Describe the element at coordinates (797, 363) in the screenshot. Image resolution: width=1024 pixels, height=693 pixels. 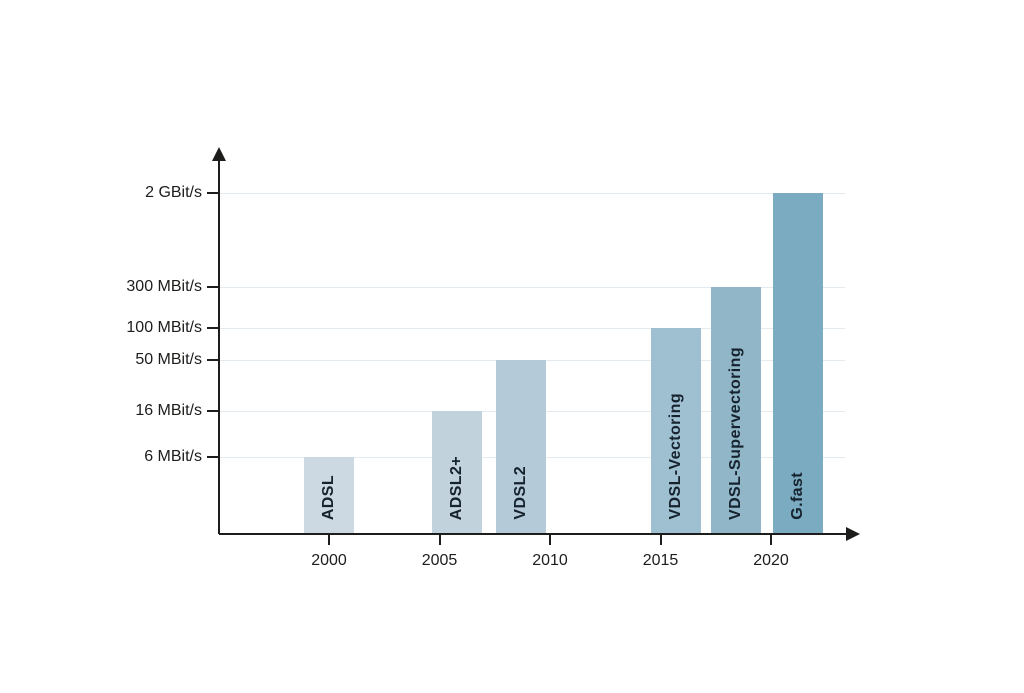
I see `bar-g-fast: G.fast` at that location.